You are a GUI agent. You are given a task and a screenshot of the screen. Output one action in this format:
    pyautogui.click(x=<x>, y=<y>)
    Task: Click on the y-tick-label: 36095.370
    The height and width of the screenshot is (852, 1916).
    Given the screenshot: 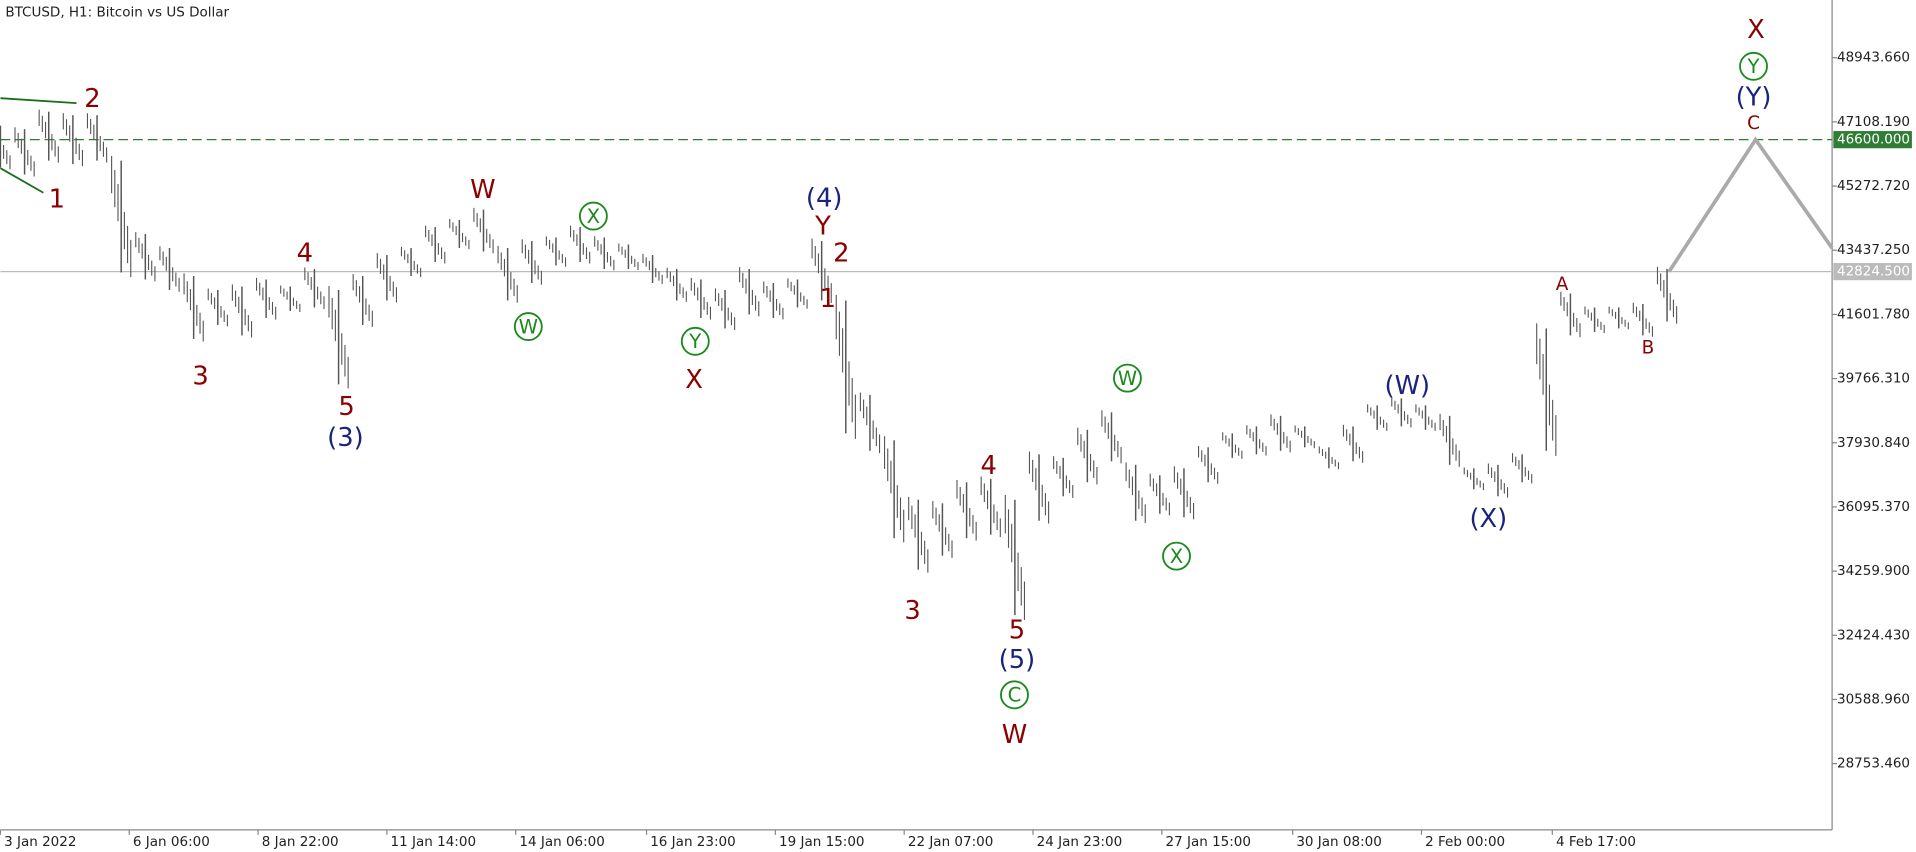 What is the action you would take?
    pyautogui.click(x=1873, y=507)
    